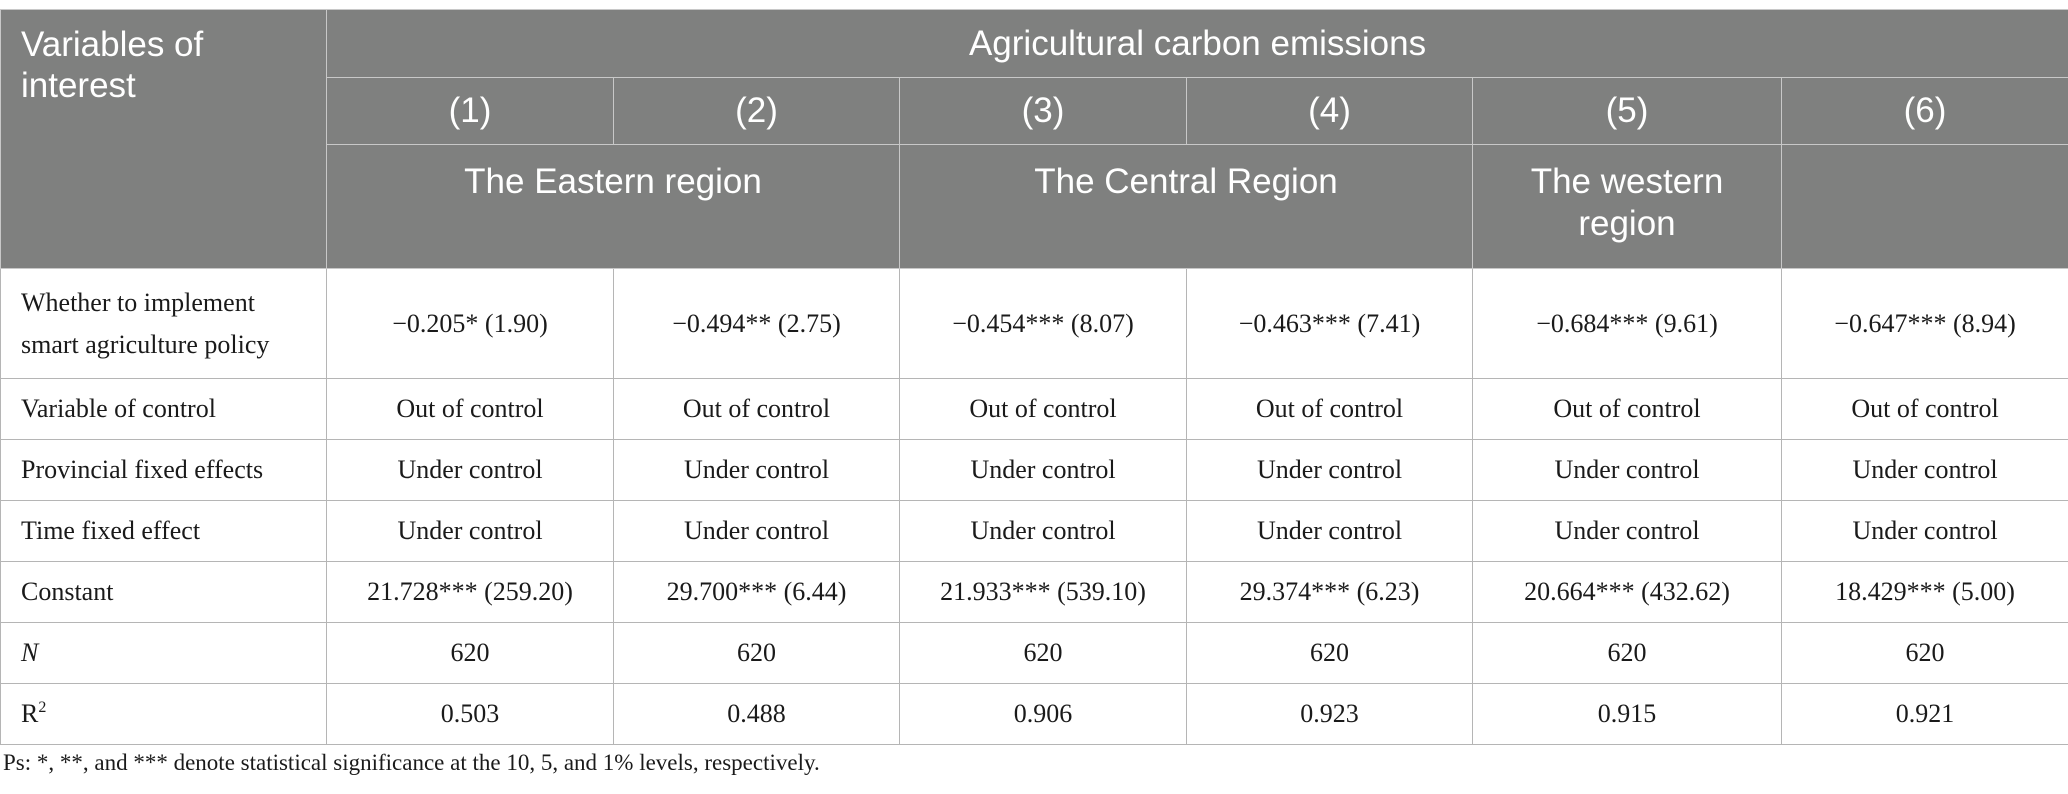 The width and height of the screenshot is (2068, 794). What do you see at coordinates (1627, 323) in the screenshot?
I see `table-cell: −0.684*** (9.61)` at bounding box center [1627, 323].